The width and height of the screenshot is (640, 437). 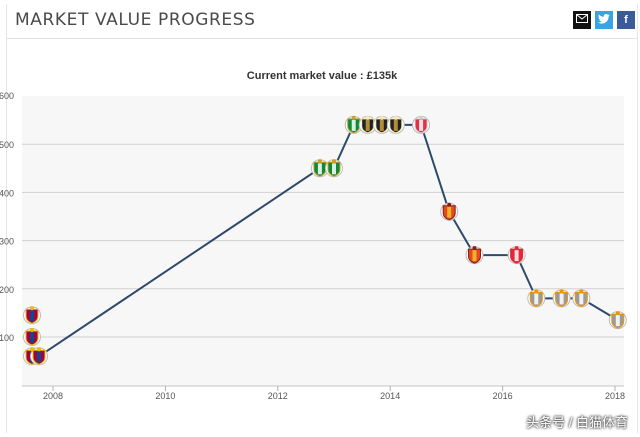 I want to click on card-title: MARKET VALUE PROGRESS, so click(x=135, y=20).